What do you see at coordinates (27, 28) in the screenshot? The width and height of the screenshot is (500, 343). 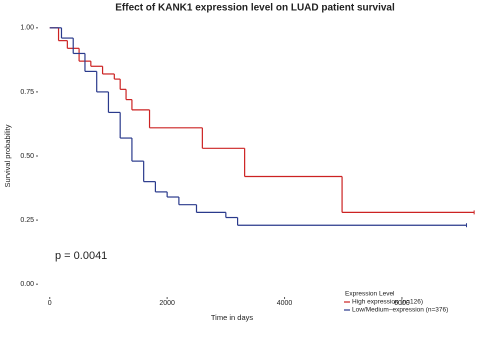 I see `y-tick-label: 1.00` at bounding box center [27, 28].